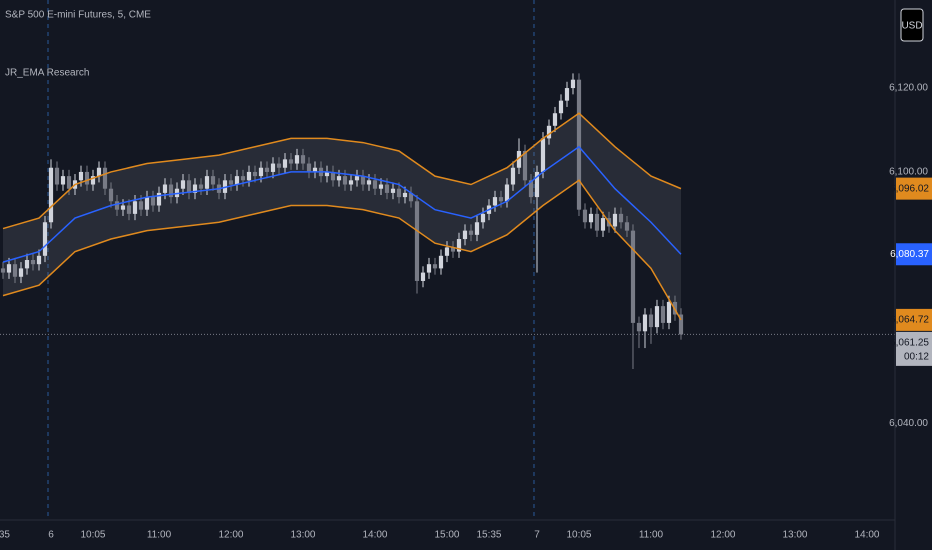  What do you see at coordinates (230, 535) in the screenshot?
I see `x-tick-label: 12:00` at bounding box center [230, 535].